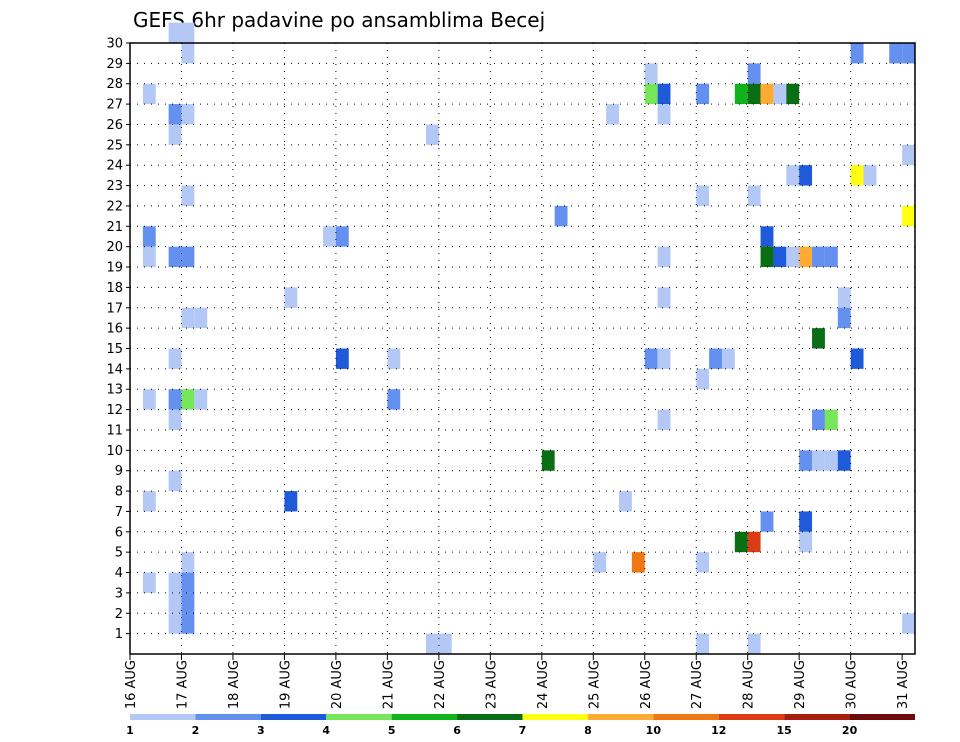 This screenshot has height=742, width=960. Describe the element at coordinates (114, 410) in the screenshot. I see `y-tick-label: 12` at that location.